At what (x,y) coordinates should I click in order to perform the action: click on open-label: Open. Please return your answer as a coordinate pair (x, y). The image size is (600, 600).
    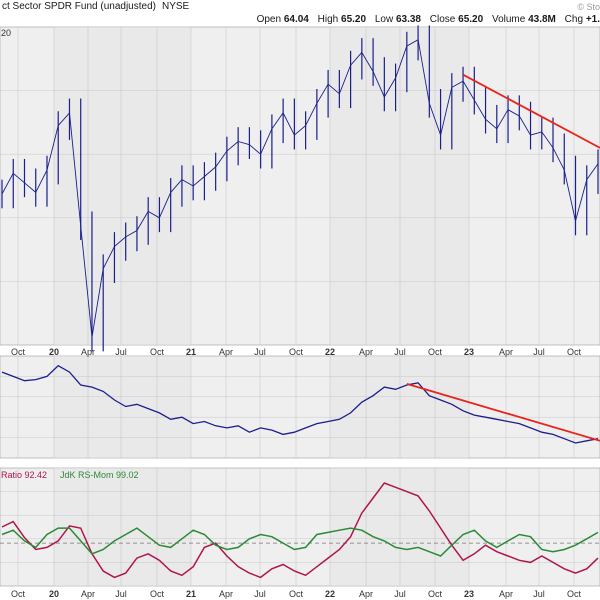
    Looking at the image, I should click on (269, 19).